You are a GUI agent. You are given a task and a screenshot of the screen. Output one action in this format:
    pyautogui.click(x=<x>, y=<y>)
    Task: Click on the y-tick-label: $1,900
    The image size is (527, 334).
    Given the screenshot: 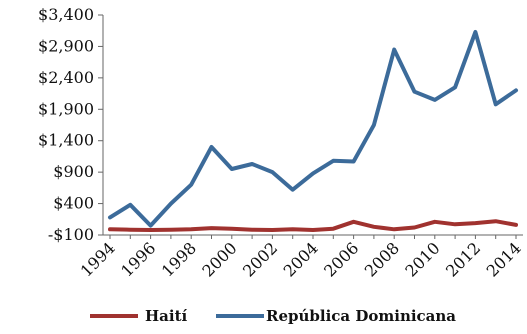 What is the action you would take?
    pyautogui.click(x=66, y=108)
    